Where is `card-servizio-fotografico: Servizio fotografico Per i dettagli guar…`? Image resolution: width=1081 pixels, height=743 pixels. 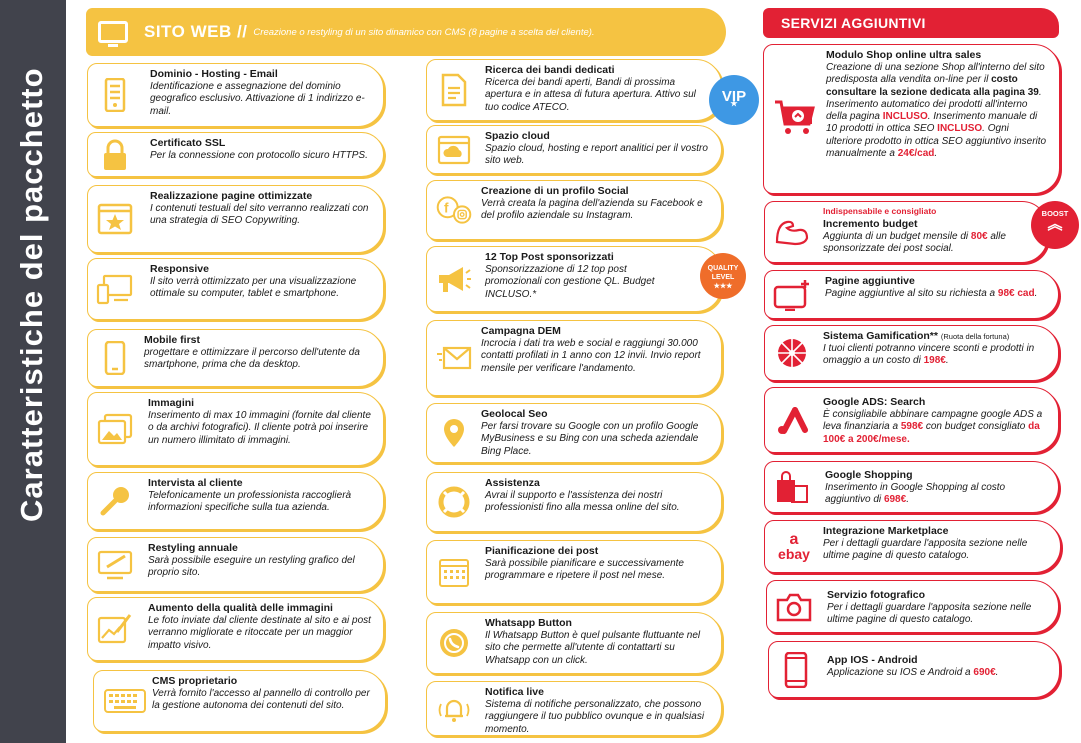 card-servizio-fotografico: Servizio fotografico Per i dettagli guar… is located at coordinates (912, 606).